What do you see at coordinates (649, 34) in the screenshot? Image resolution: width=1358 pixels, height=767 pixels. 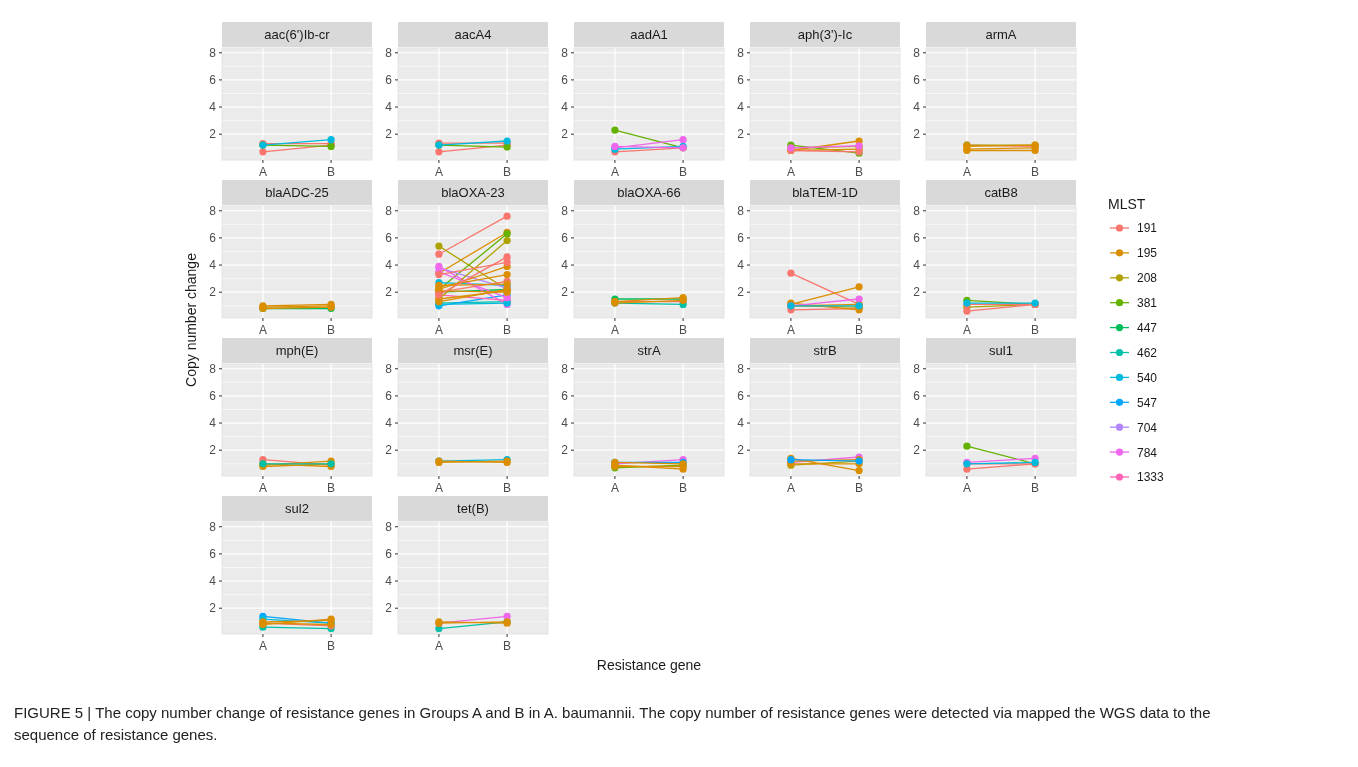 I see `chart-title: aadA1` at bounding box center [649, 34].